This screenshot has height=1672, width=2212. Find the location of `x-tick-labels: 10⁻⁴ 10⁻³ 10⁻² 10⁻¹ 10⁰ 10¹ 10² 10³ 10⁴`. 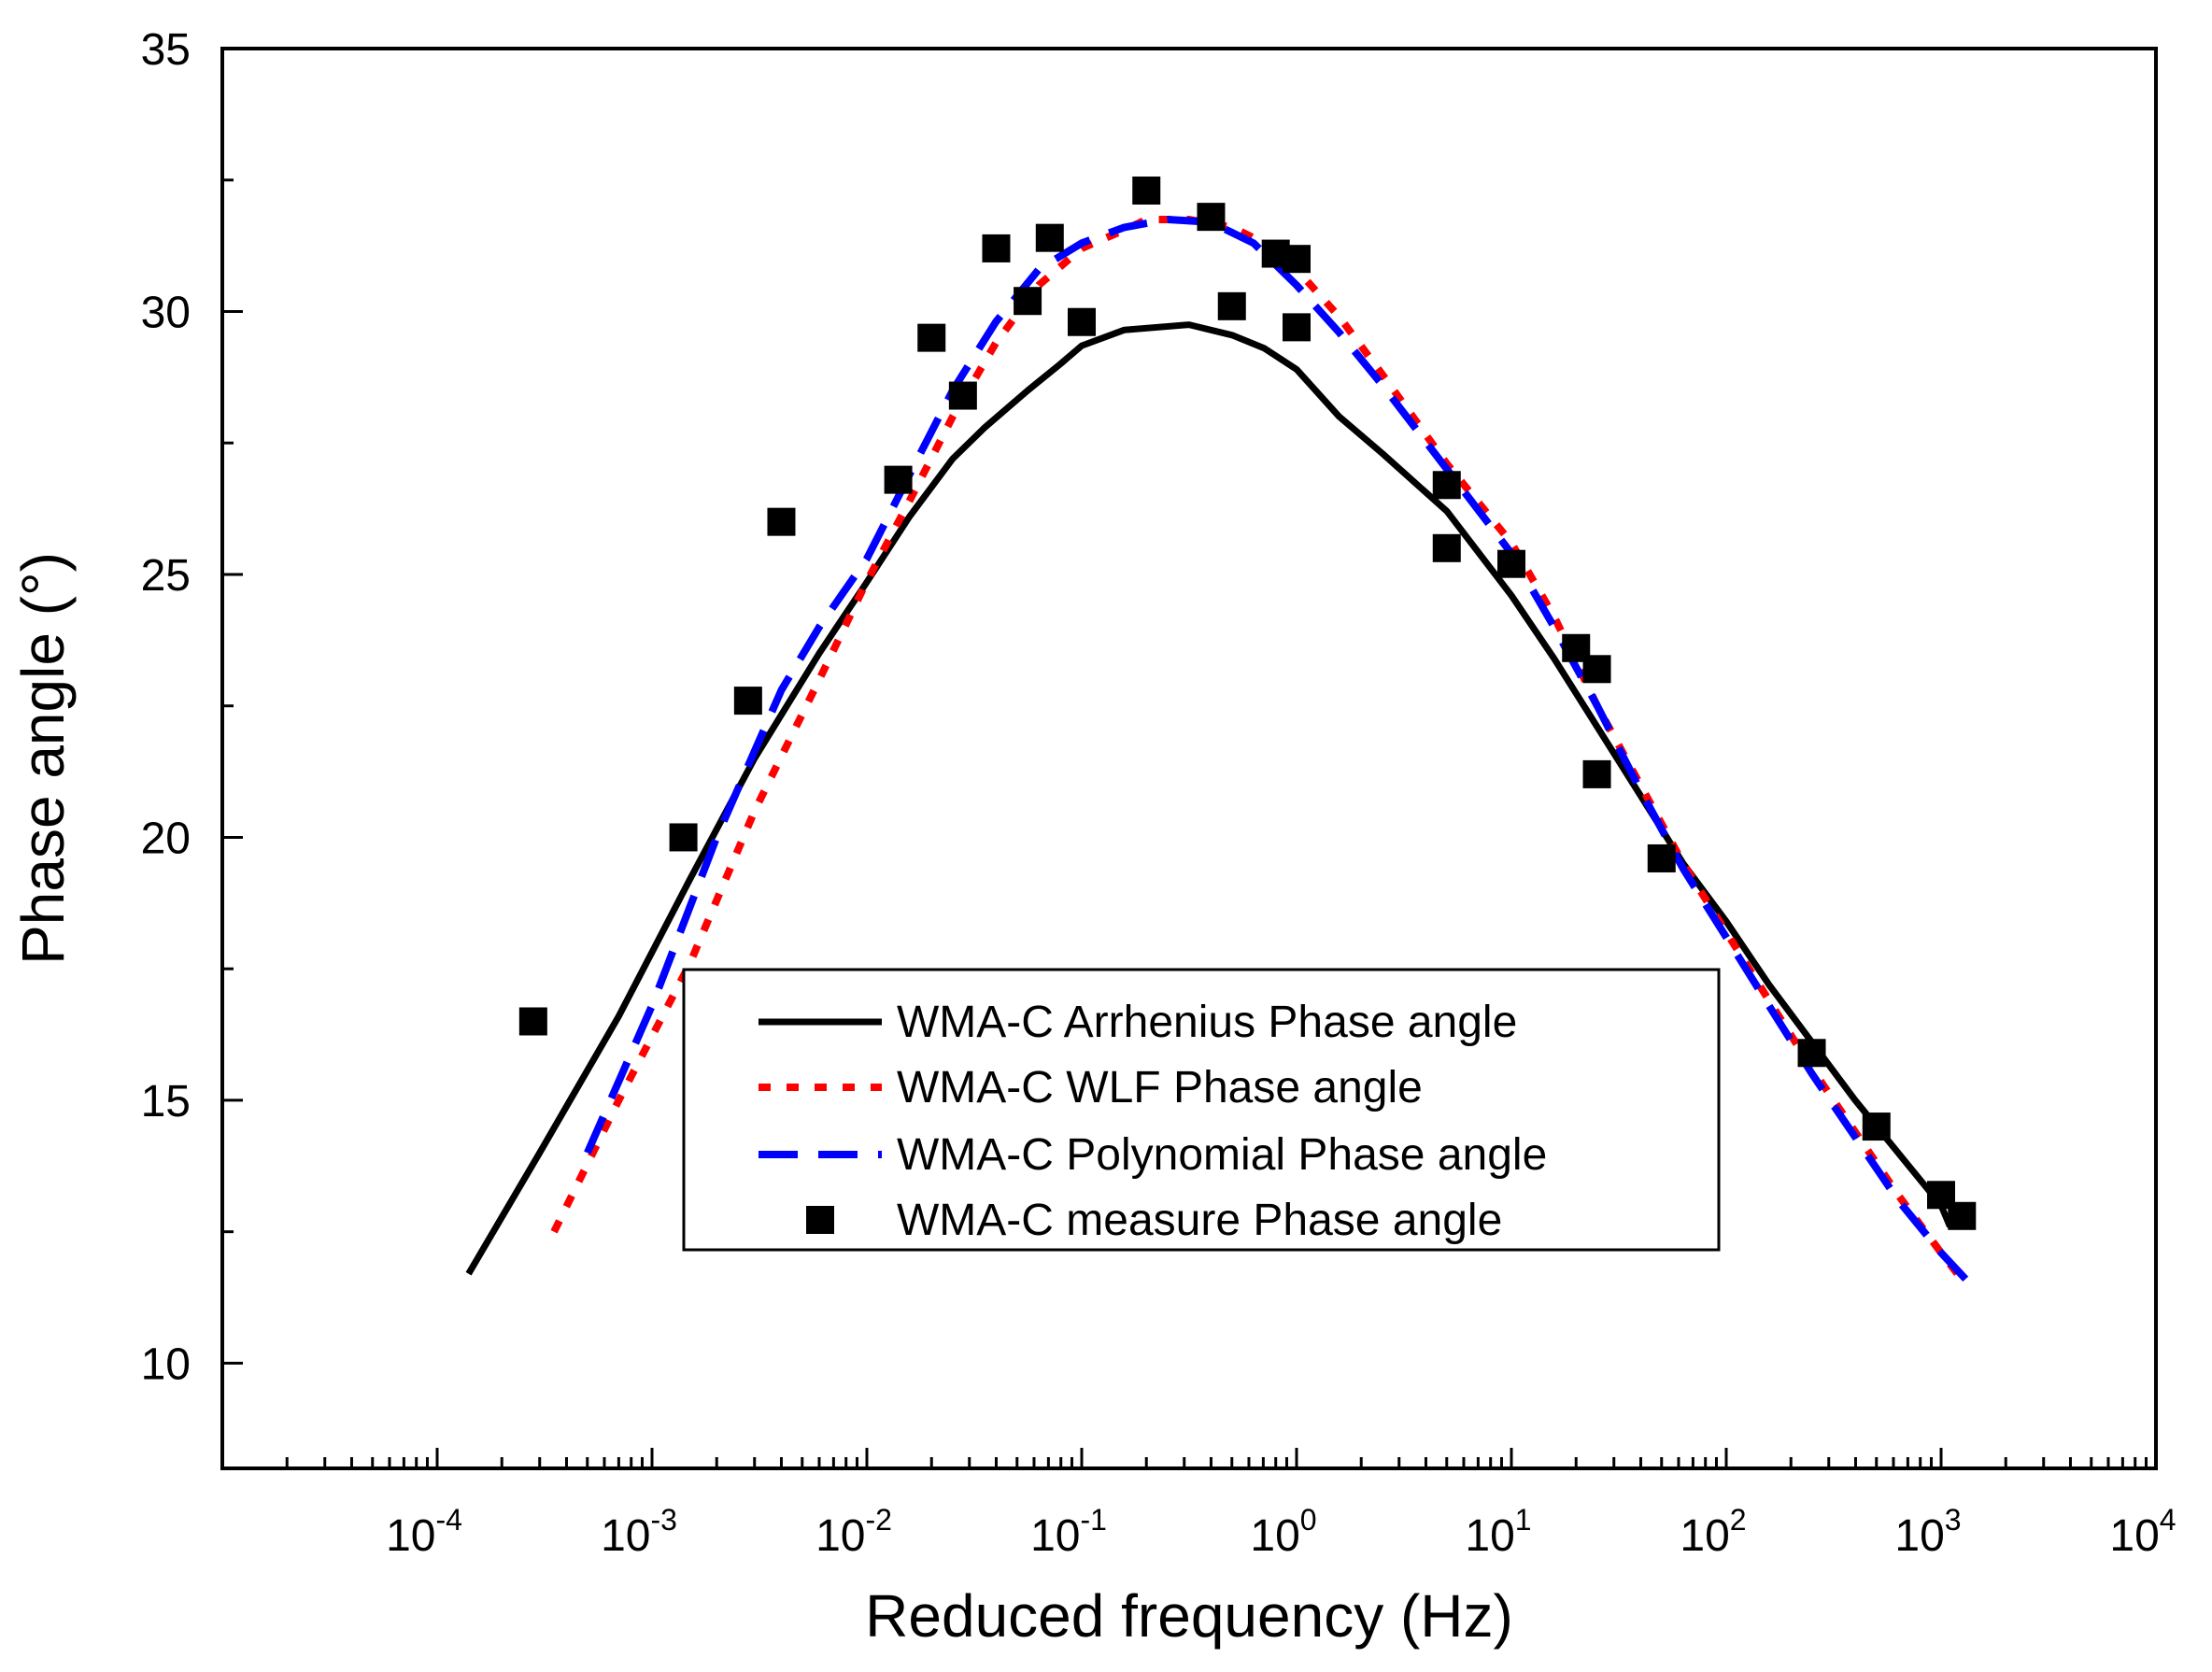

x-tick-labels: 10⁻⁴ 10⁻³ 10⁻² 10⁻¹ 10⁰ 10¹ 10² 10³ 10⁴ is located at coordinates (1281, 1532).